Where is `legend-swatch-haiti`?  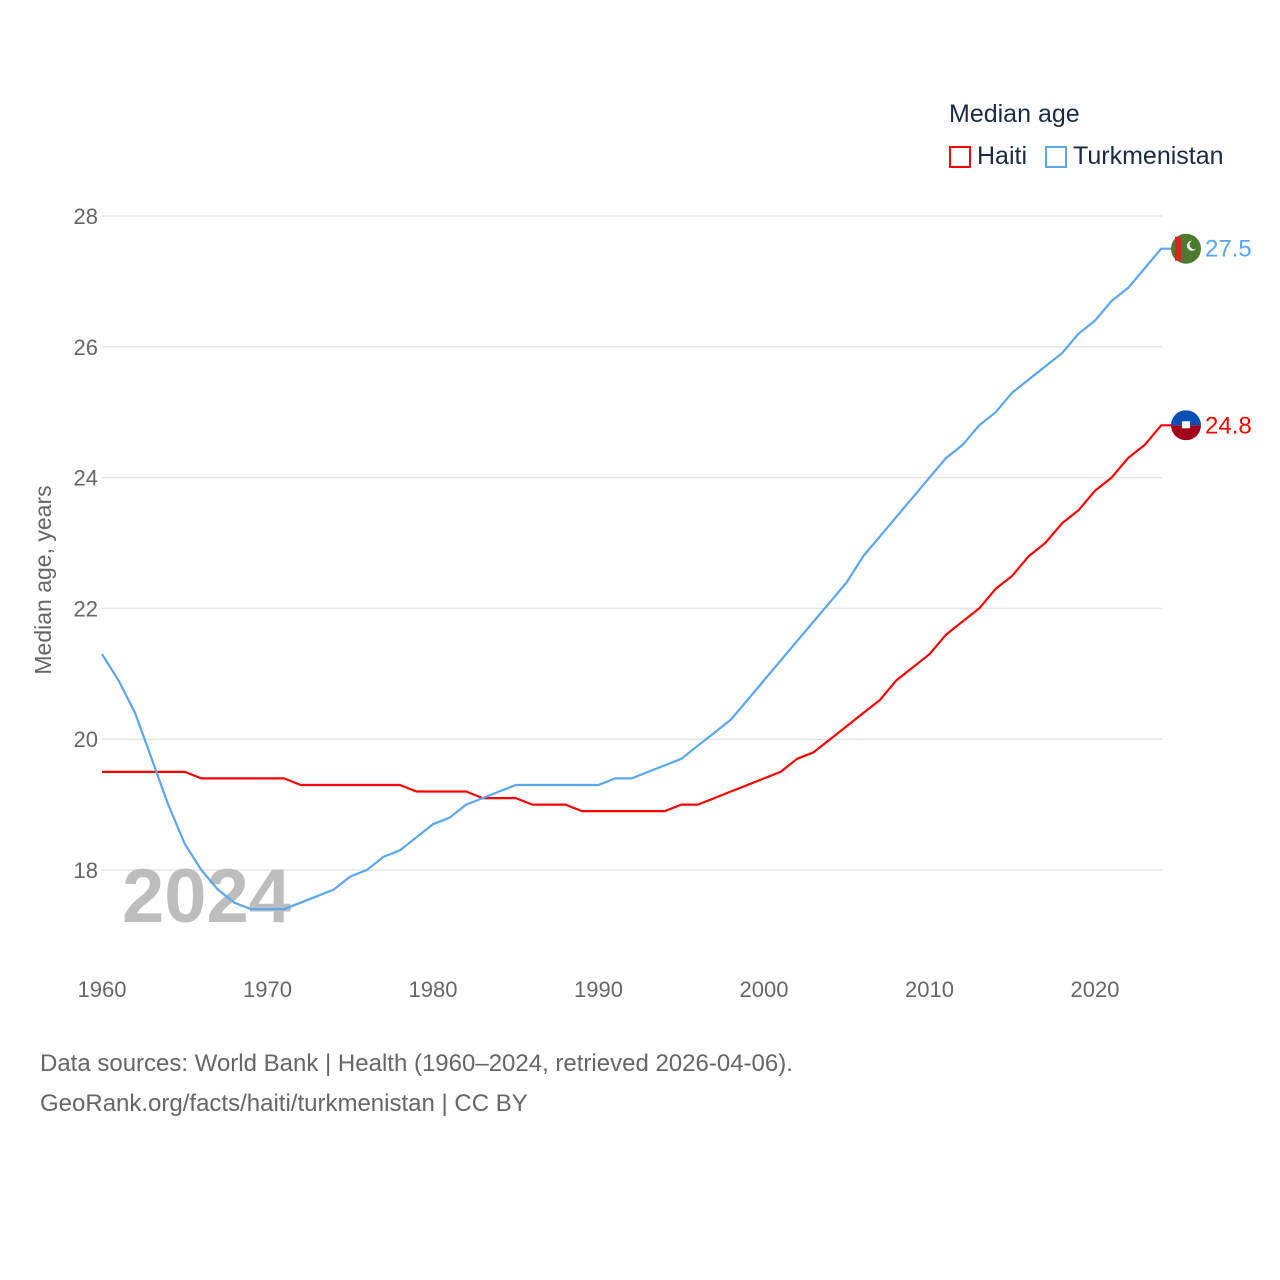
legend-swatch-haiti is located at coordinates (960, 156).